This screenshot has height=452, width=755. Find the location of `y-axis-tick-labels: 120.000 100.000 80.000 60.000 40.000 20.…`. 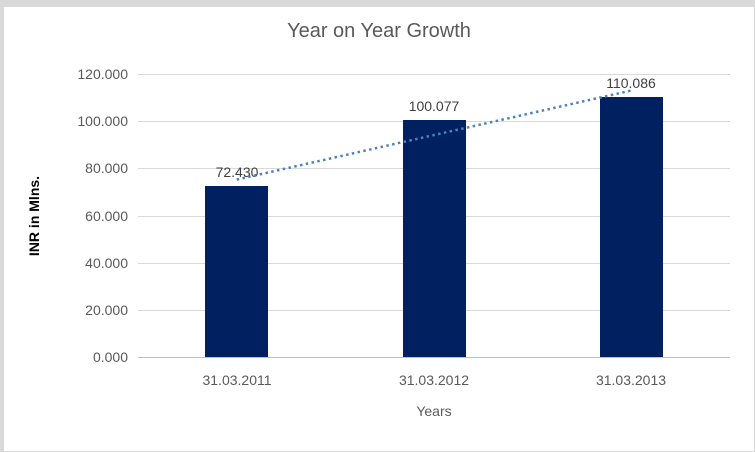

y-axis-tick-labels: 120.000 100.000 80.000 60.000 40.000 20.… is located at coordinates (66, 215).